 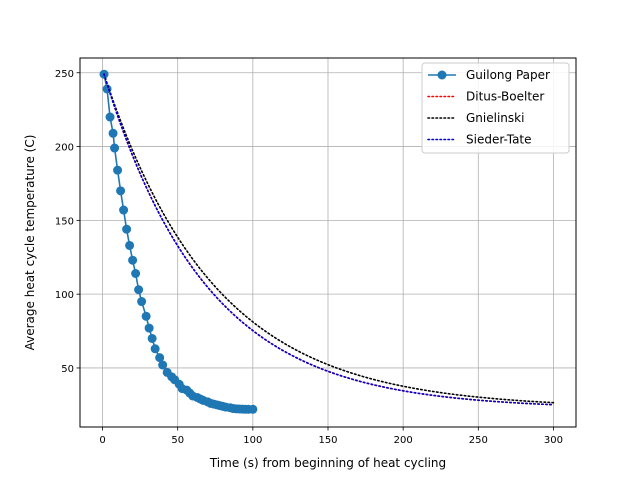 What do you see at coordinates (442, 75) in the screenshot?
I see `legend-marker-guilong-paper` at bounding box center [442, 75].